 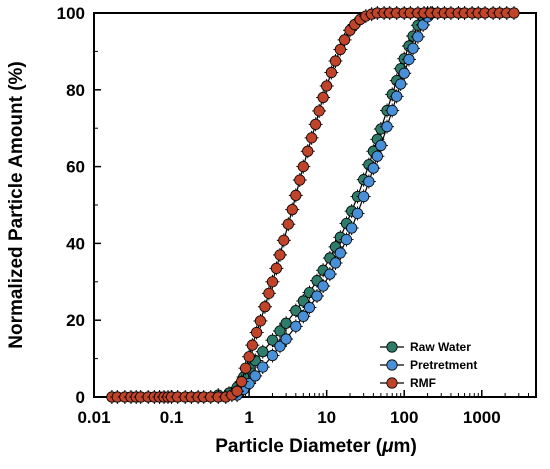 What do you see at coordinates (326, 417) in the screenshot?
I see `x-tick-label: 10` at bounding box center [326, 417].